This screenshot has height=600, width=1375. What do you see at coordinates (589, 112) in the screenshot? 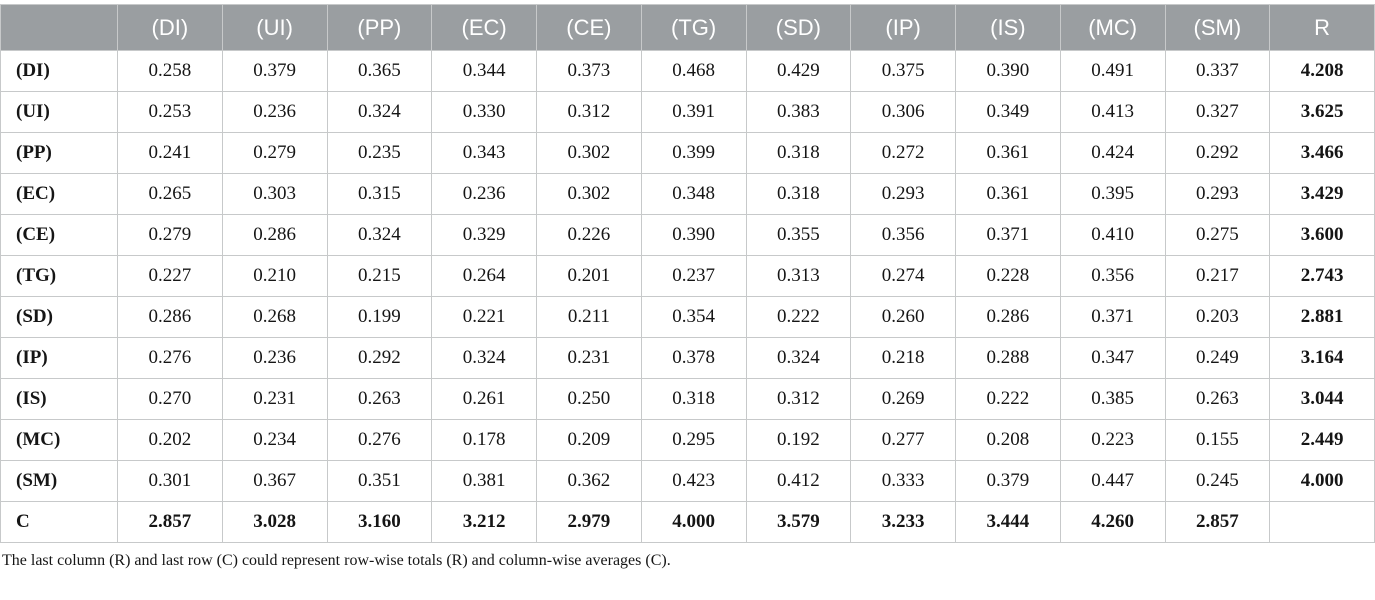
I see `table-cell: 0.312` at bounding box center [589, 112].